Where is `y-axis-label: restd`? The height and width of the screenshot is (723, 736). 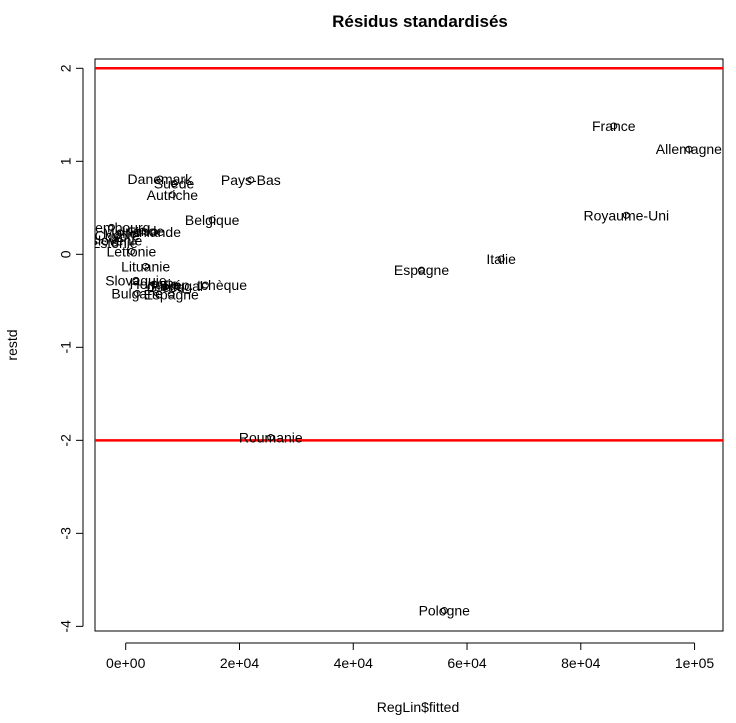 y-axis-label: restd is located at coordinates (12, 344).